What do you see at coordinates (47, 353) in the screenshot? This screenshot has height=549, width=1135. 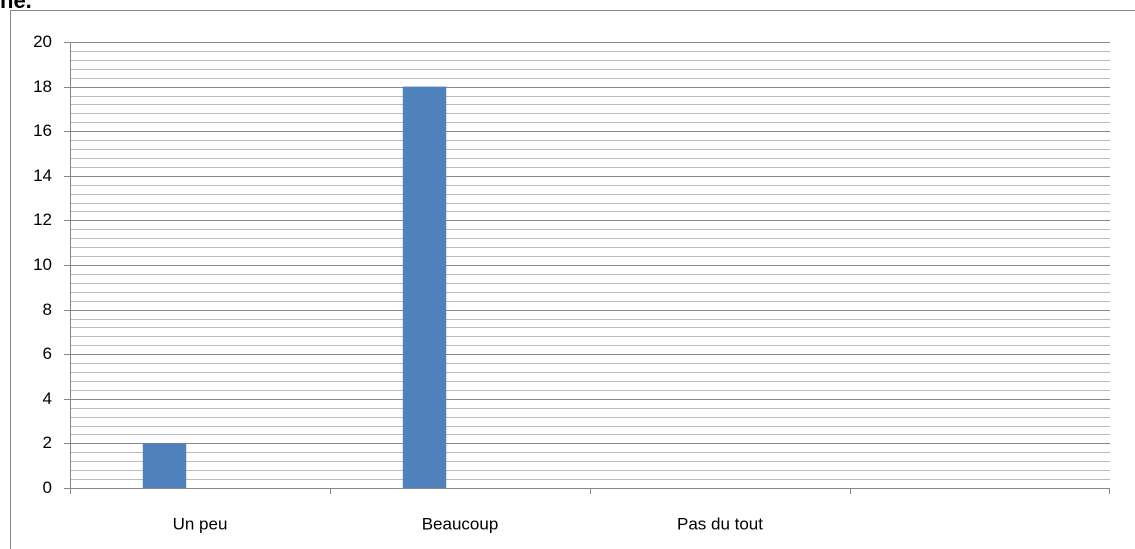 I see `y-tick-label: 6` at bounding box center [47, 353].